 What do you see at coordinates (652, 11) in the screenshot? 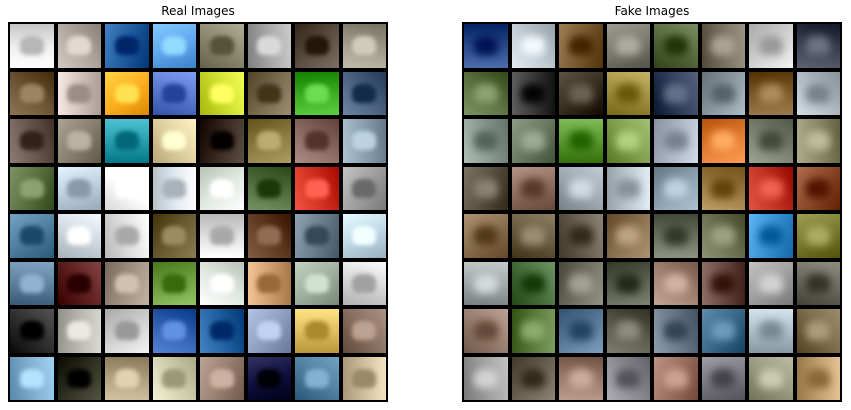
I see `fake-images-title: Fake Images` at bounding box center [652, 11].